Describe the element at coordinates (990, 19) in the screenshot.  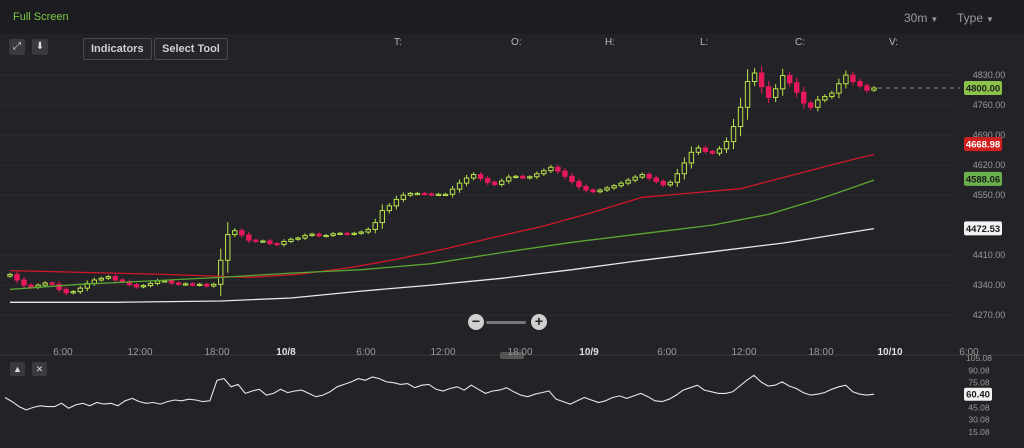
I see `chevron-down-icon: ▼` at that location.